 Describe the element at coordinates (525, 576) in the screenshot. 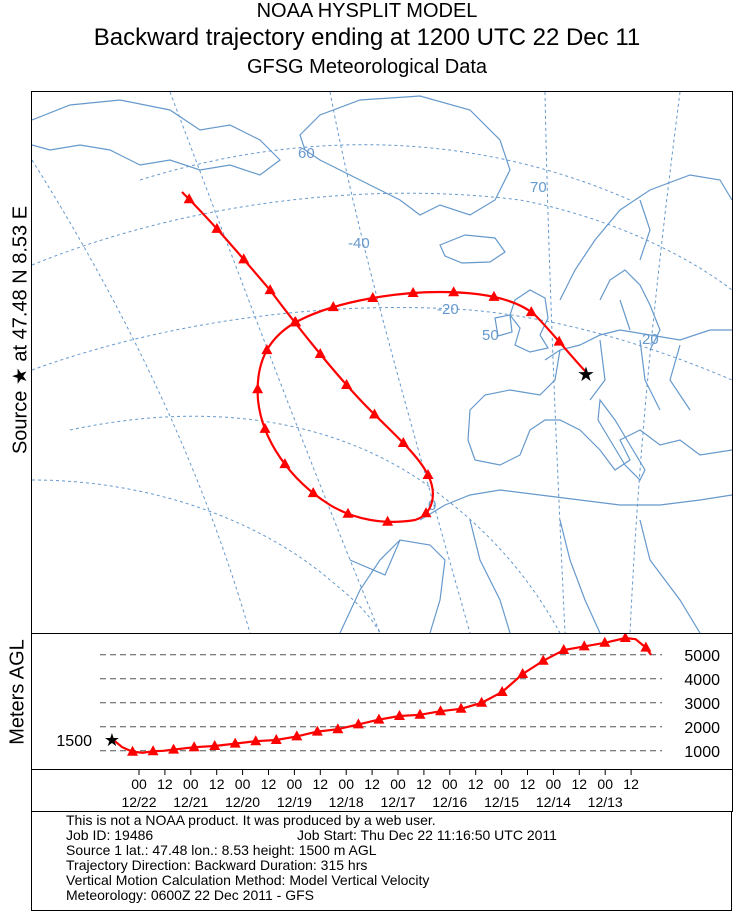

I see `africa-interior-borders` at that location.